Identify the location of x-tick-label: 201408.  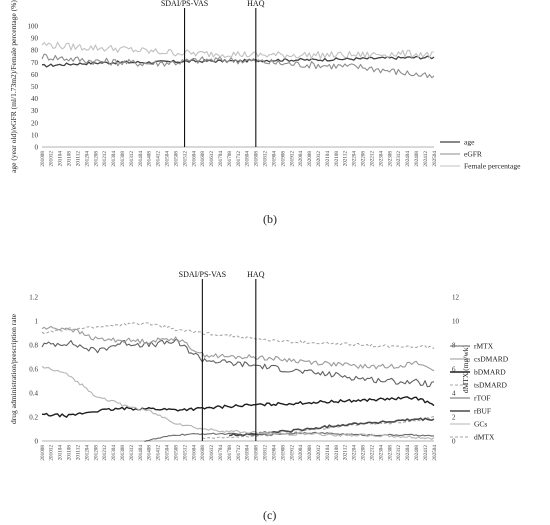
(150, 453).